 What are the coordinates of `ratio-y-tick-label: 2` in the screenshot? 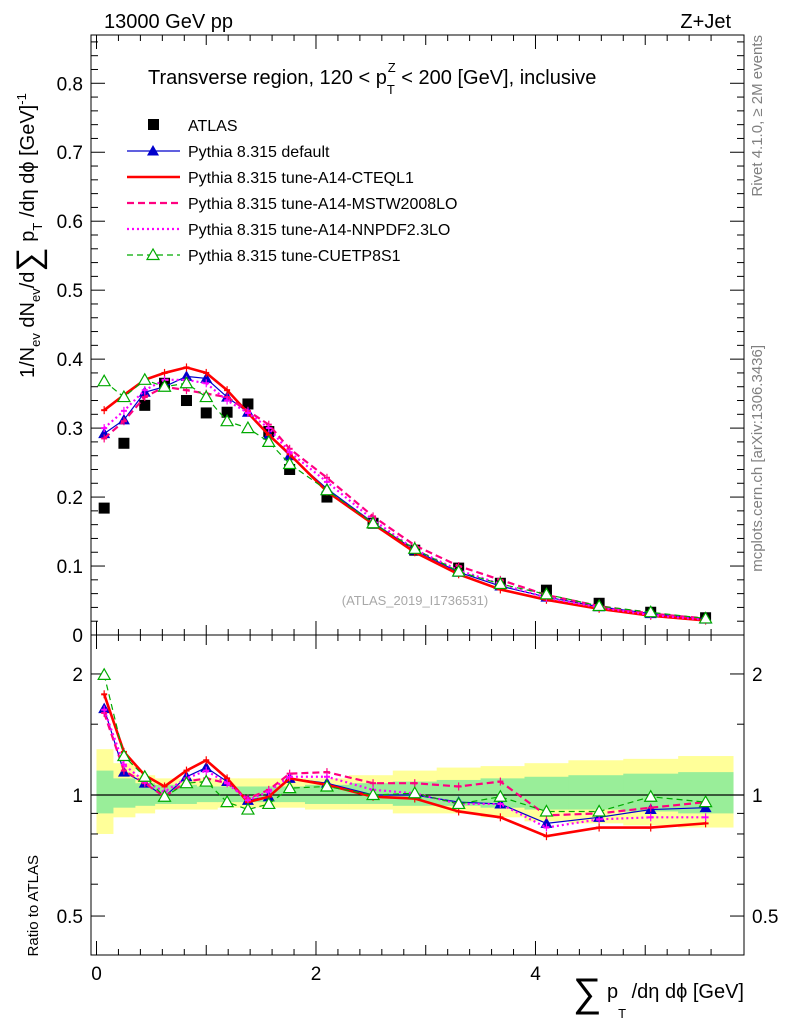 It's located at (77, 675).